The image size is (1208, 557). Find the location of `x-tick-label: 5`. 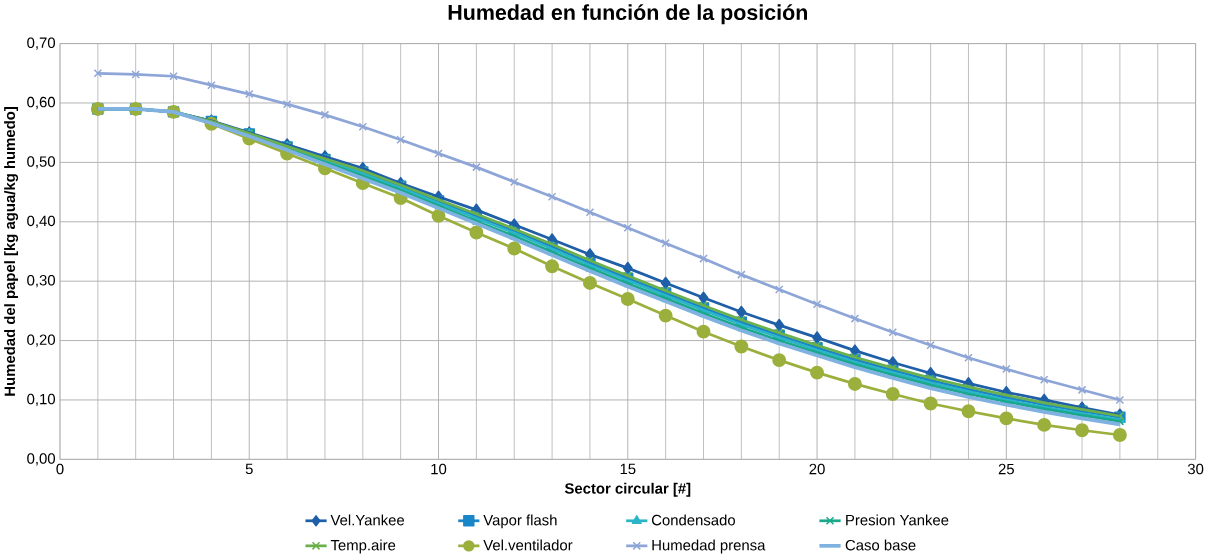

x-tick-label: 5 is located at coordinates (249, 469).